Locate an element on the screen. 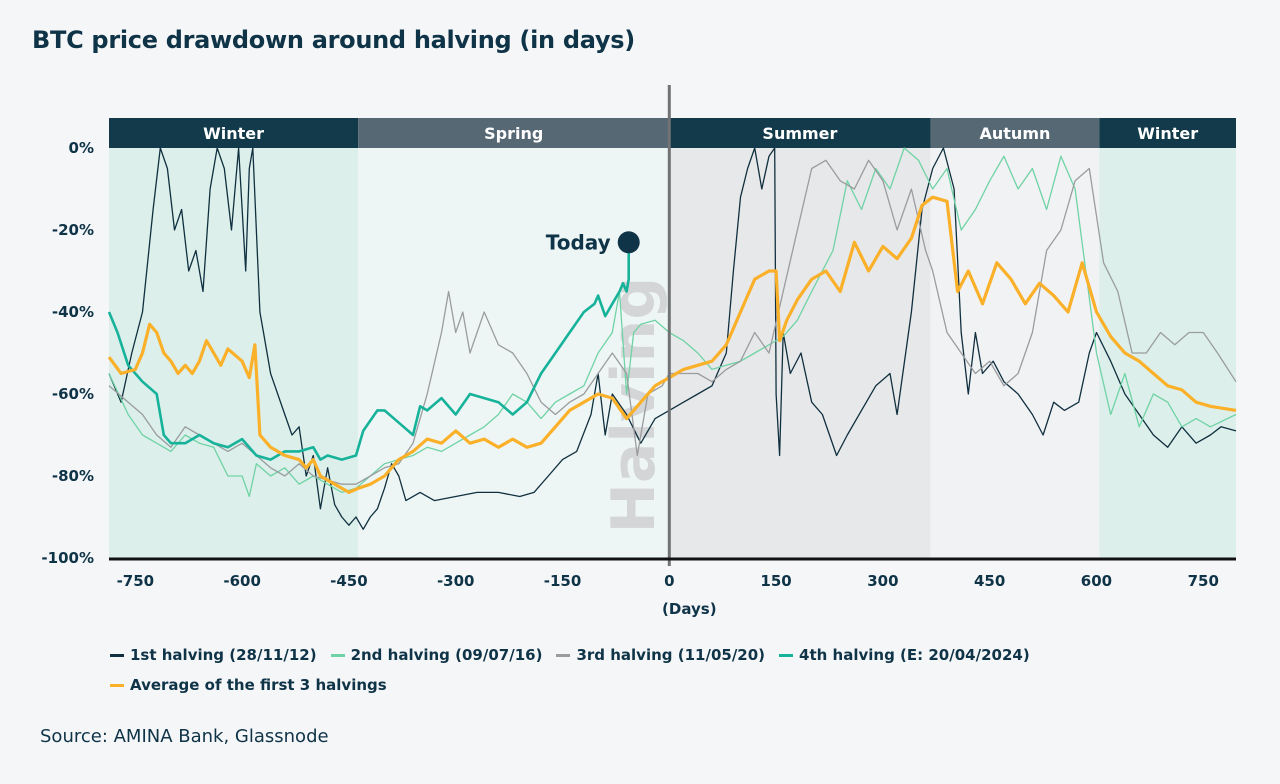  x-tick-label: 0 is located at coordinates (669, 581).